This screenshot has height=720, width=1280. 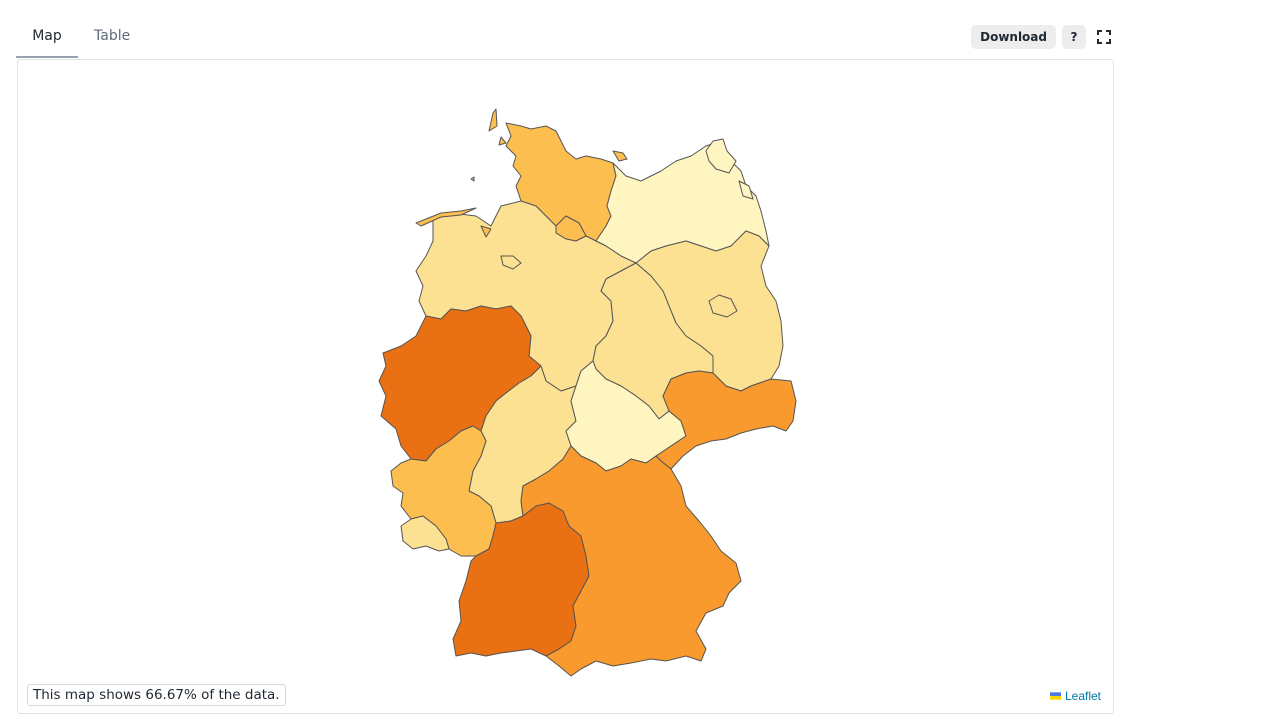 I want to click on leaflet-attribution: Leaflet, so click(x=1075, y=696).